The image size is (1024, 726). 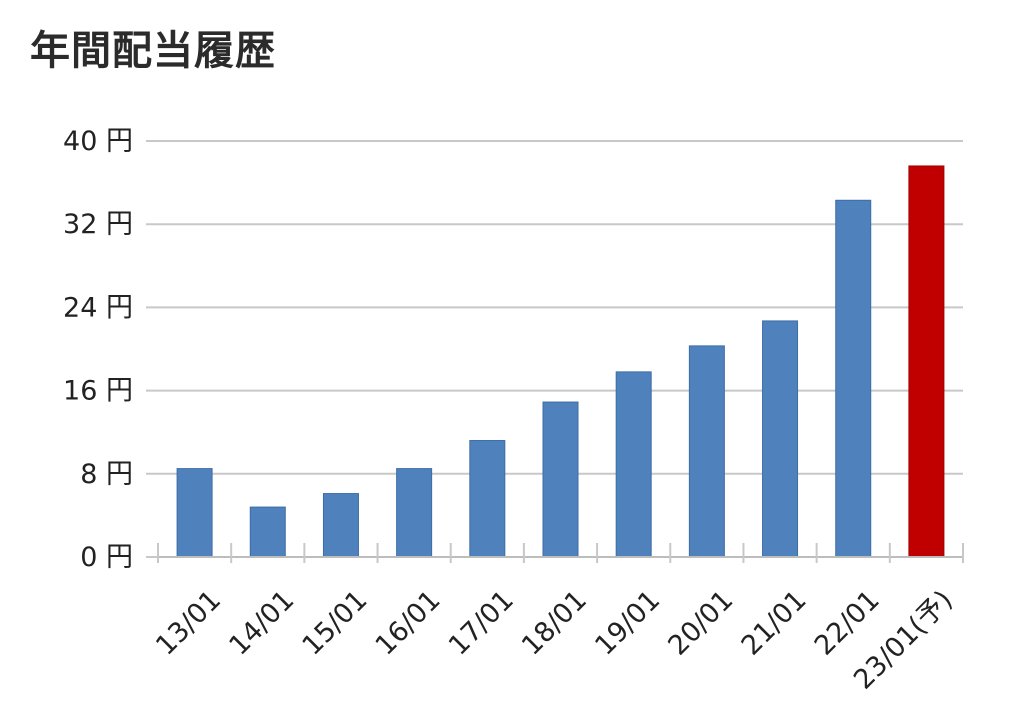 What do you see at coordinates (98, 307) in the screenshot?
I see `y-tick-label: 24 円` at bounding box center [98, 307].